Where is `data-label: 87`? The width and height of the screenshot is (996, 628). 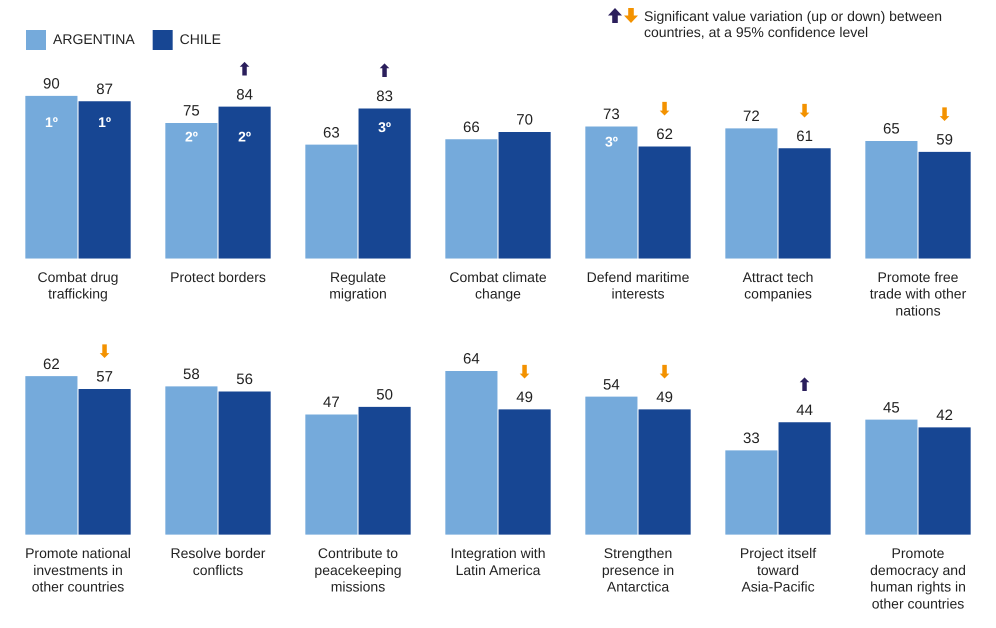
data-label: 87 is located at coordinates (104, 89).